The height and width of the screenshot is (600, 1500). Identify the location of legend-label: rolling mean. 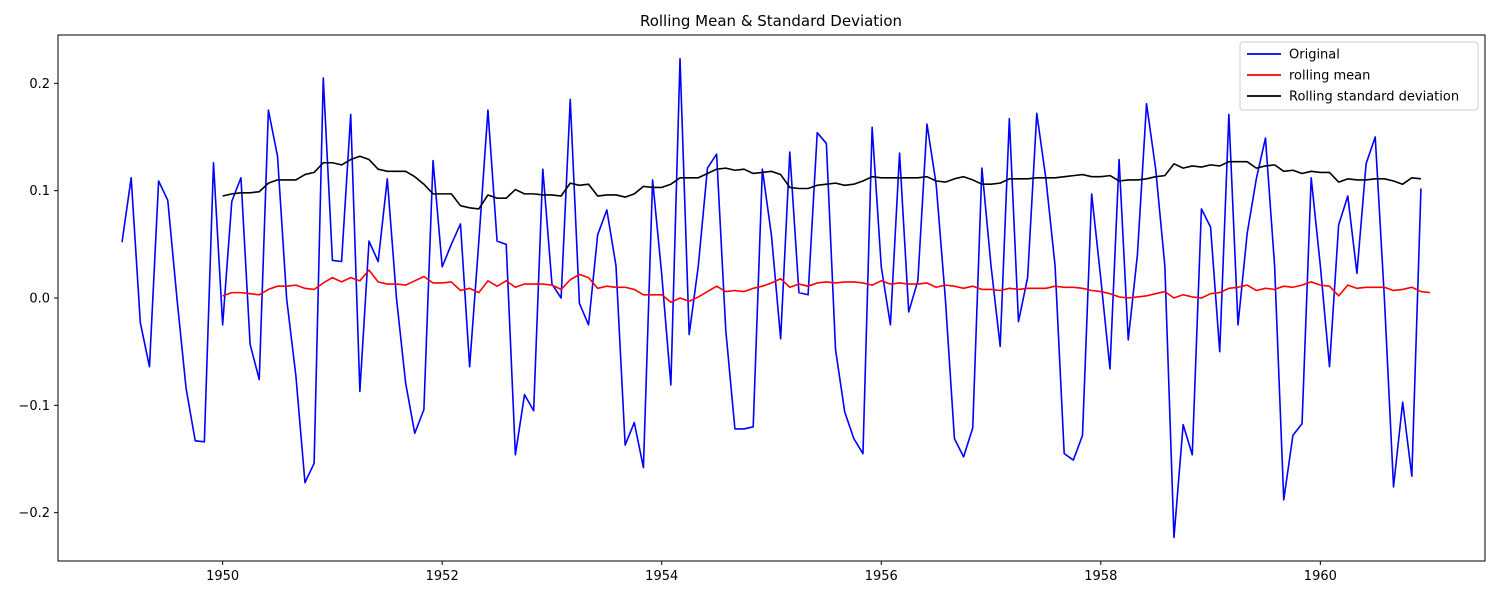
(1329, 76).